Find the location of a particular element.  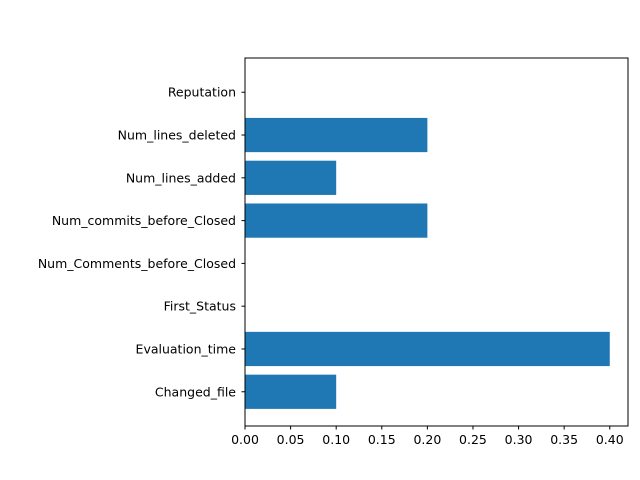

x-tick-label: 0.00 is located at coordinates (245, 439).